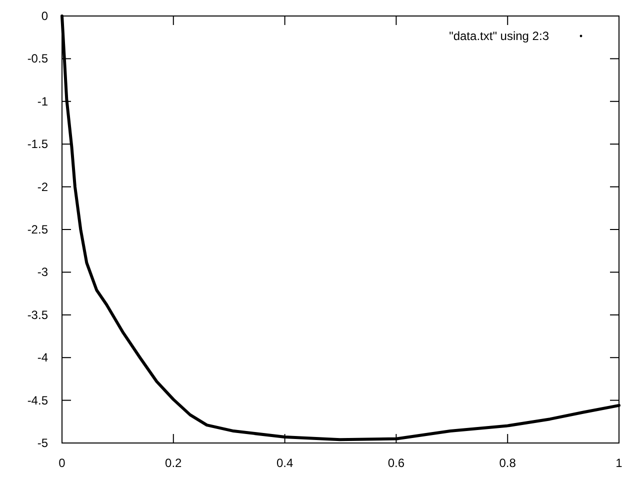 The width and height of the screenshot is (640, 480). Describe the element at coordinates (37, 59) in the screenshot. I see `y-tick-label: -0.5` at that location.